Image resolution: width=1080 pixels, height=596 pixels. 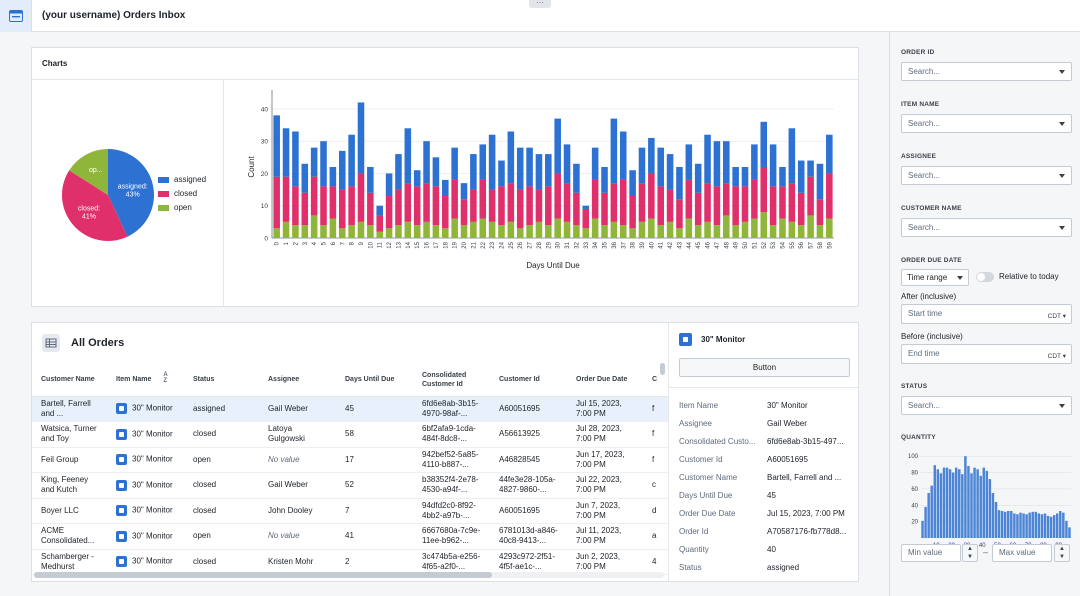 I want to click on table-horizontal-scrollbar, so click(x=349, y=575).